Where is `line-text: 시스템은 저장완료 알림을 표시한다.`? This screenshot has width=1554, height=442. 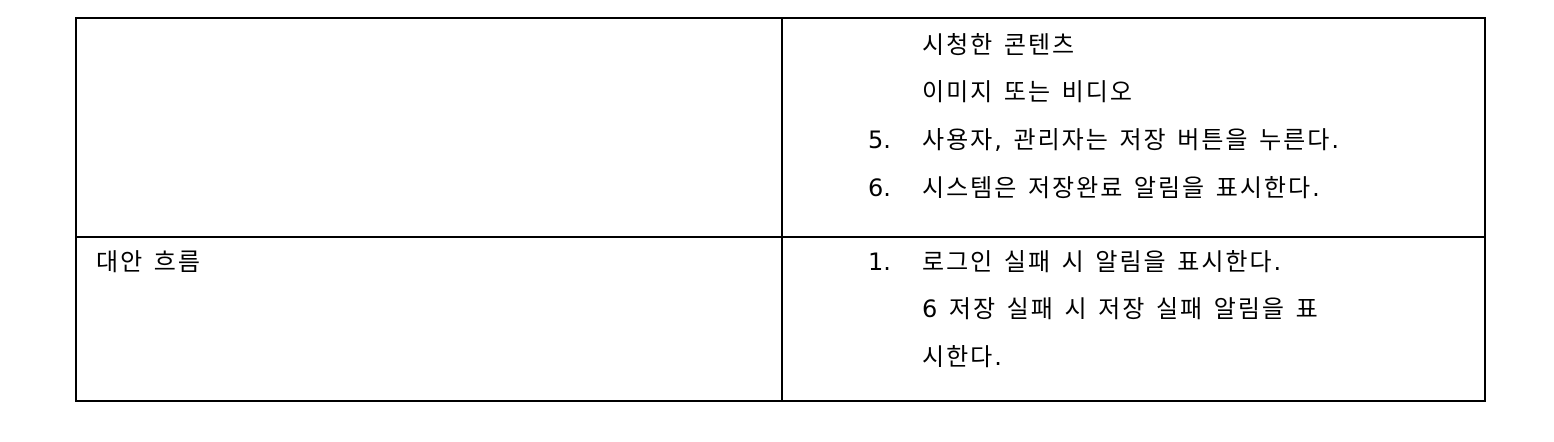
line-text: 시스템은 저장완료 알림을 표시한다. is located at coordinates (1122, 188).